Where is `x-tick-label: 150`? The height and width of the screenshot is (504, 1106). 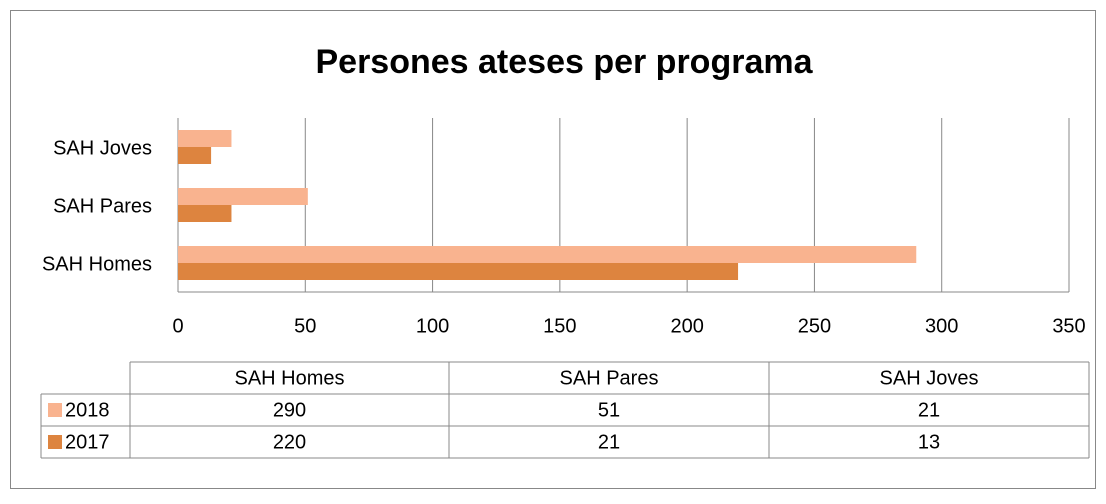
x-tick-label: 150 is located at coordinates (559, 326).